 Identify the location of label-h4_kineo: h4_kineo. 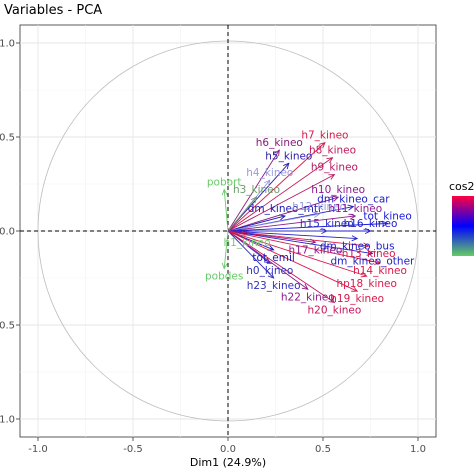
(269, 173).